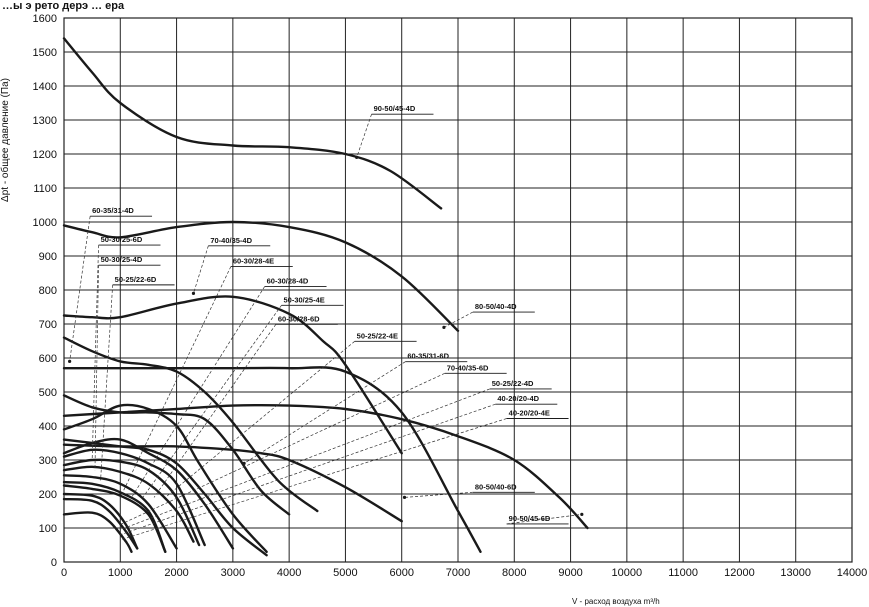 Image resolution: width=869 pixels, height=607 pixels. Describe the element at coordinates (395, 108) in the screenshot. I see `callout-label: 90-50/45-4D` at that location.